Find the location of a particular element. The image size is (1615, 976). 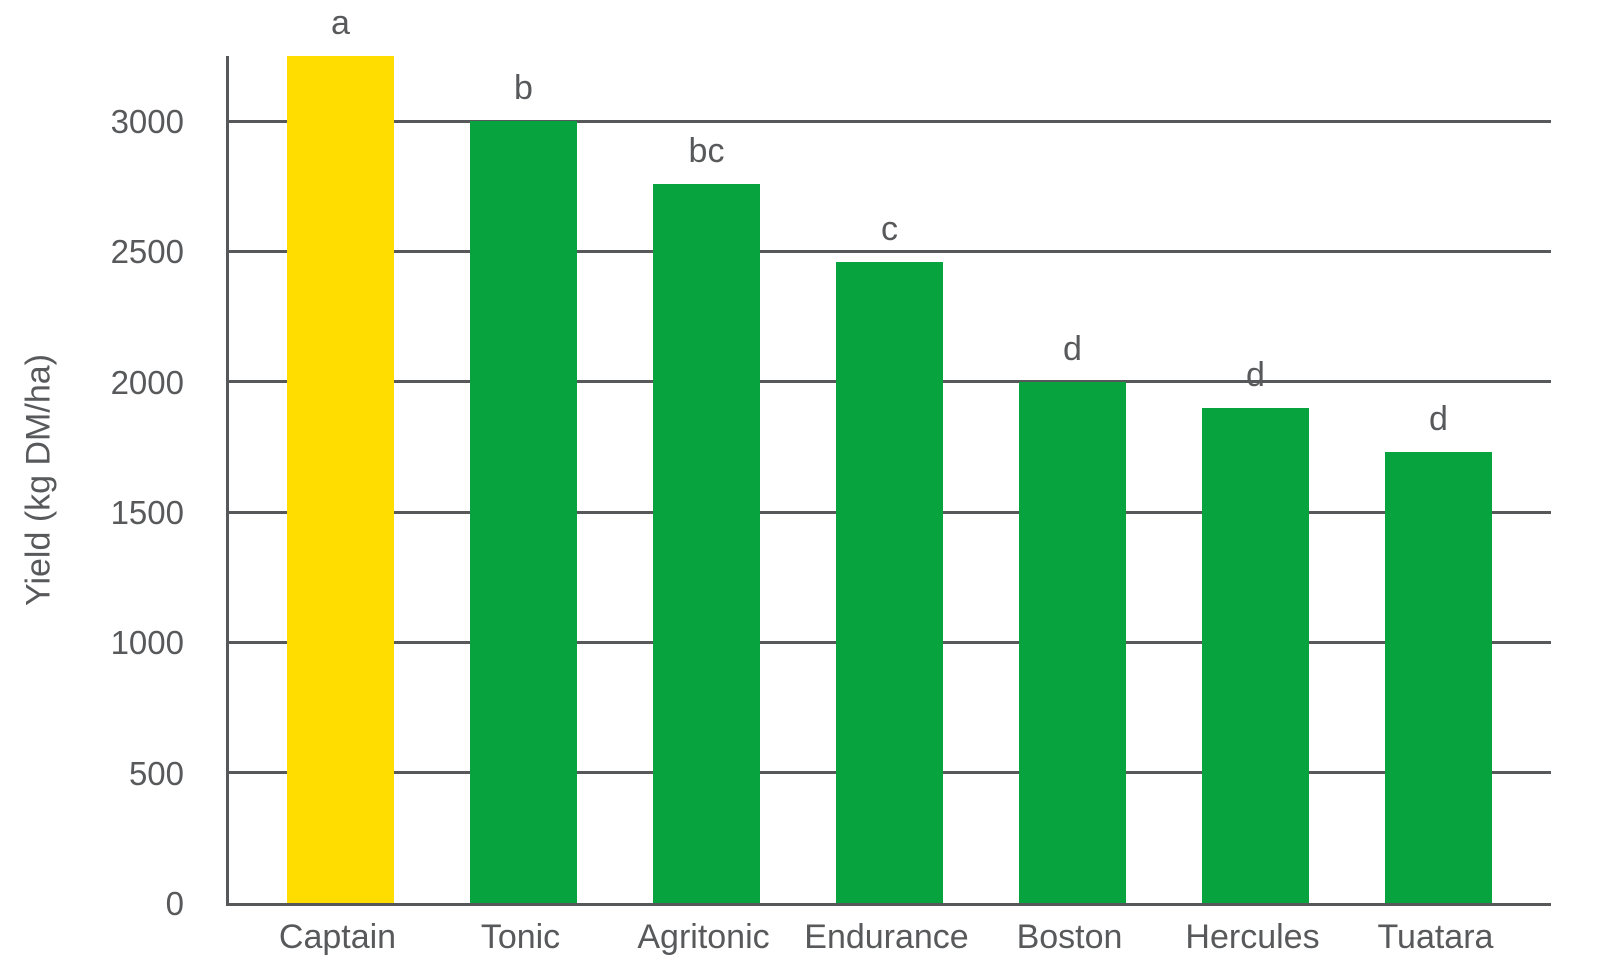

bar-boston is located at coordinates (1072, 642).